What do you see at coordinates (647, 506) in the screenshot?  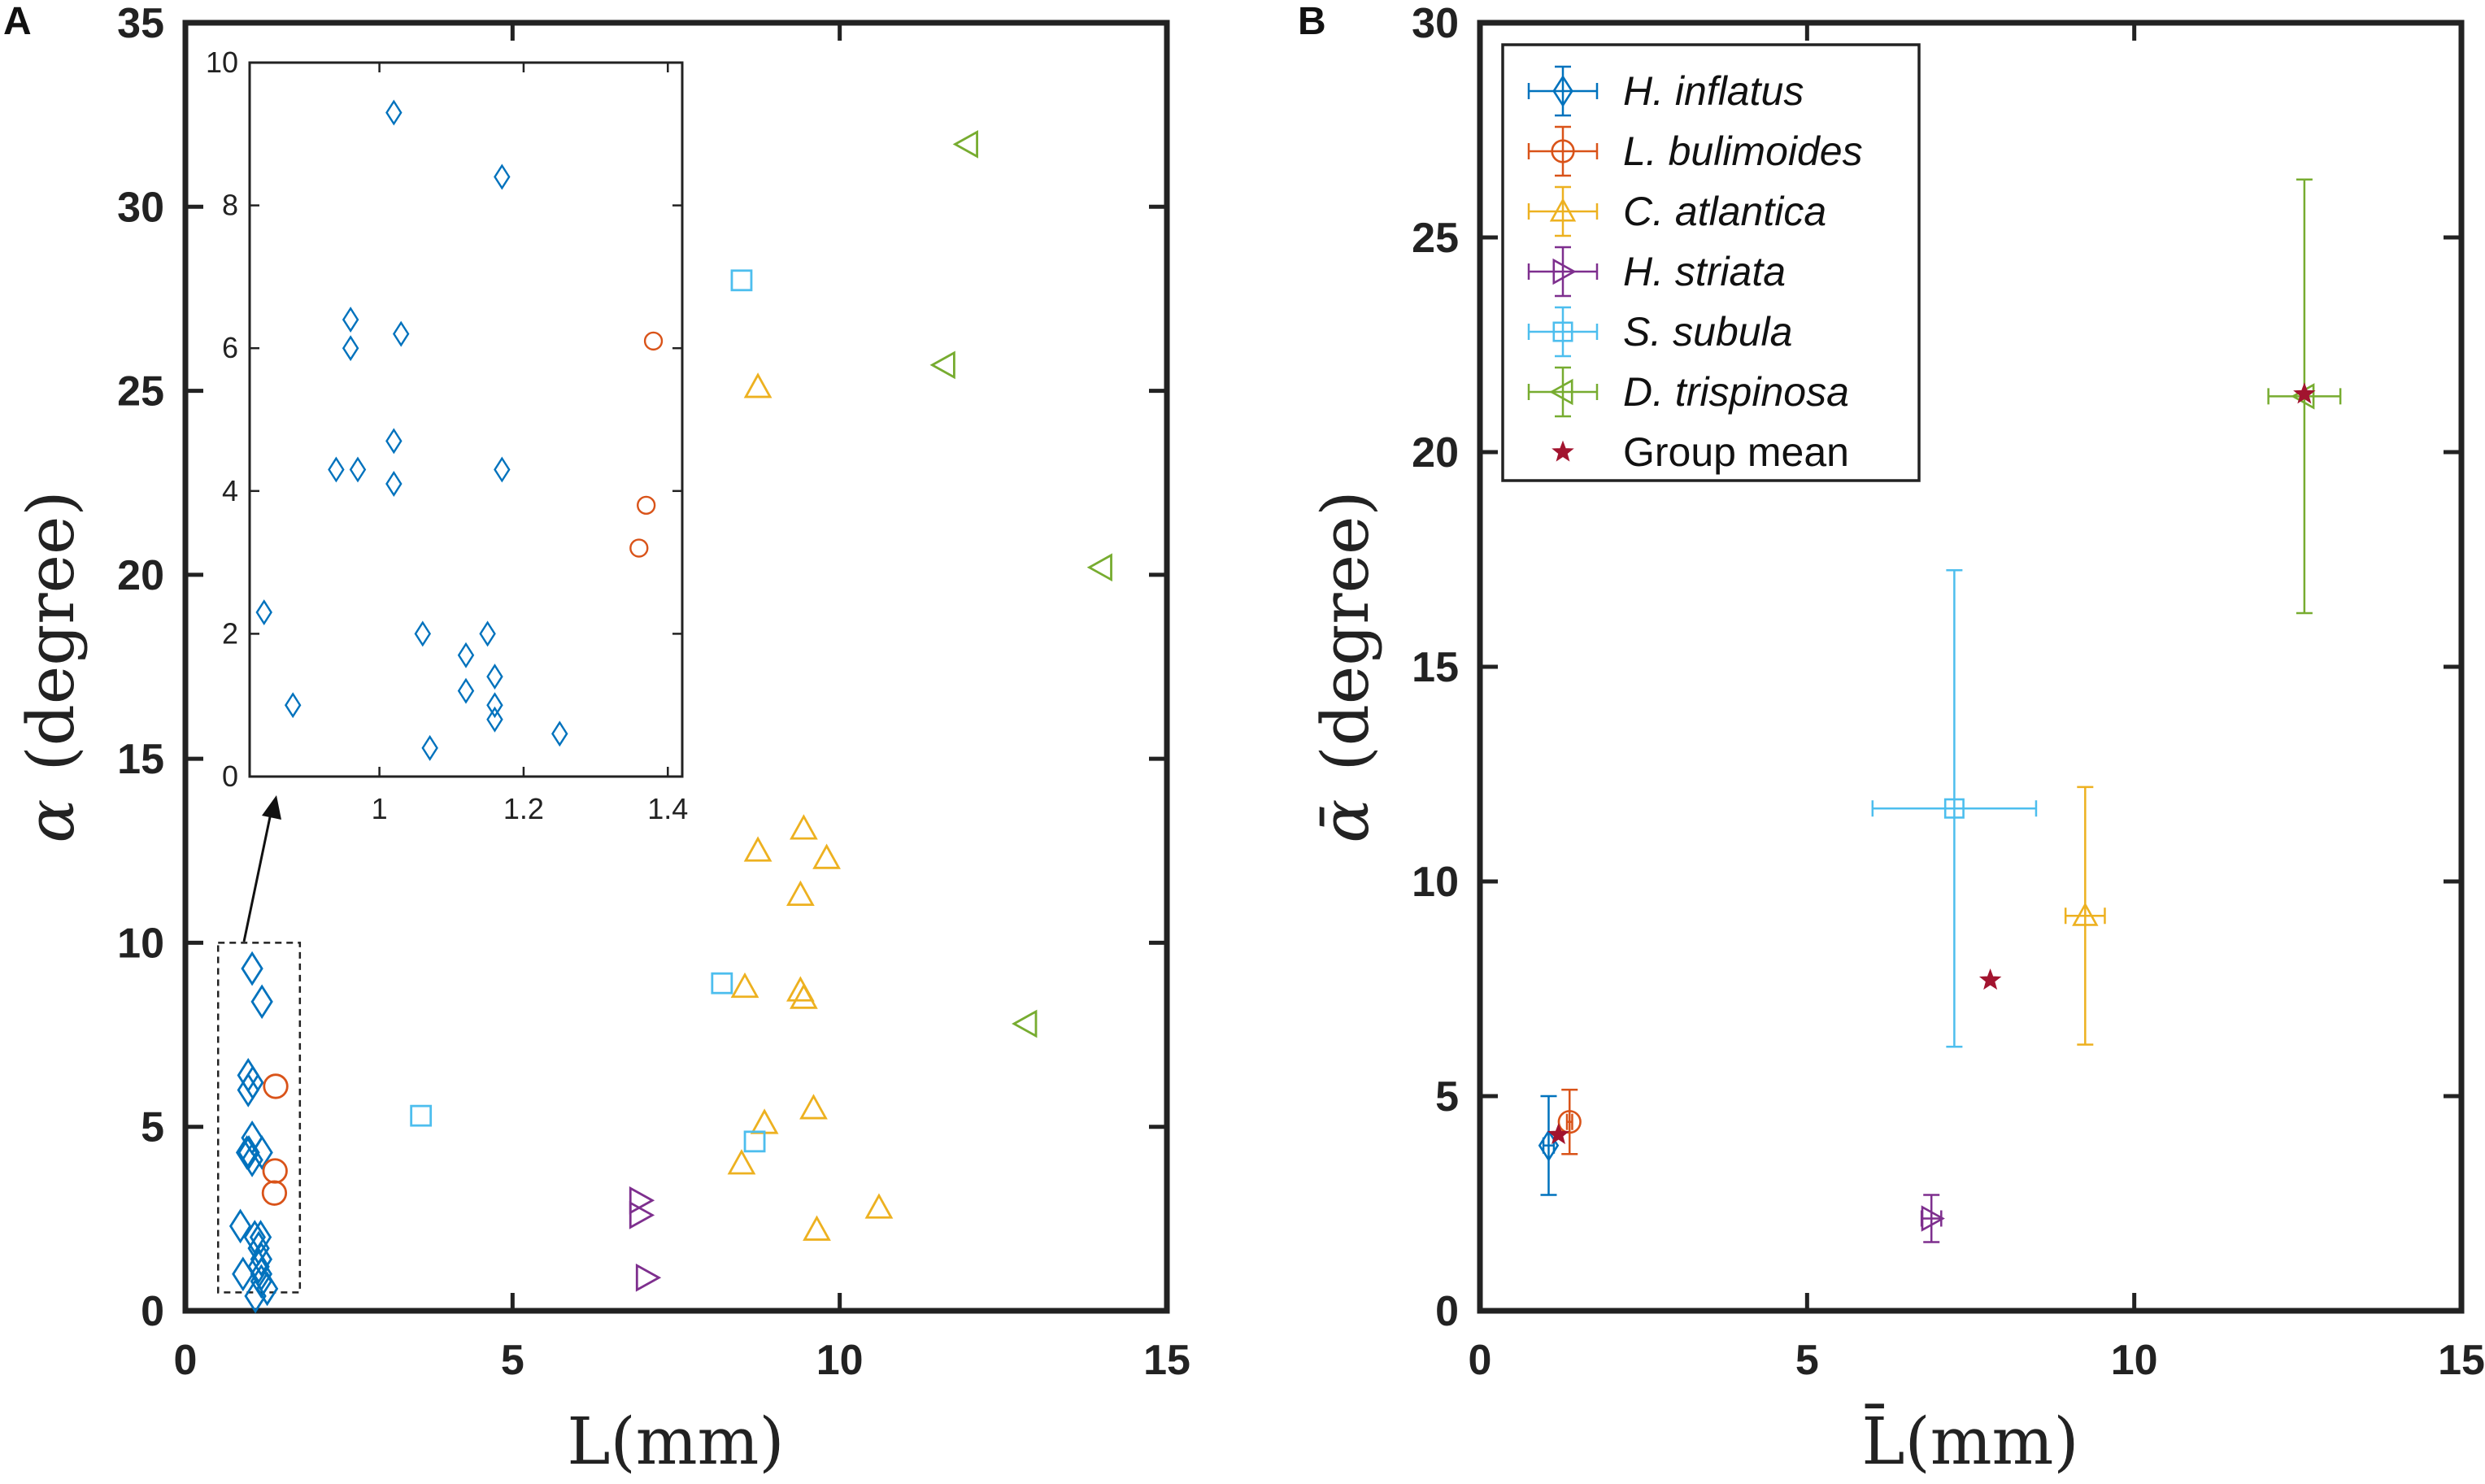 I see `inset-point-lbulimoides` at bounding box center [647, 506].